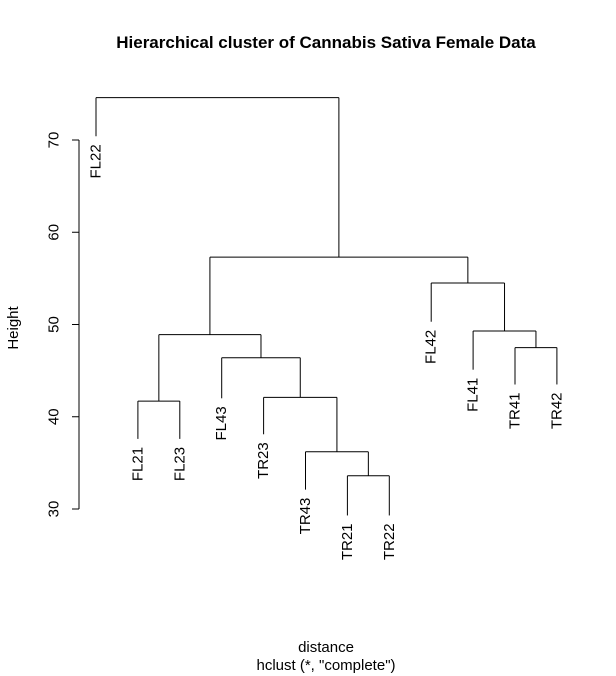  I want to click on y-axis: 30 40 50 60 70, so click(63, 325).